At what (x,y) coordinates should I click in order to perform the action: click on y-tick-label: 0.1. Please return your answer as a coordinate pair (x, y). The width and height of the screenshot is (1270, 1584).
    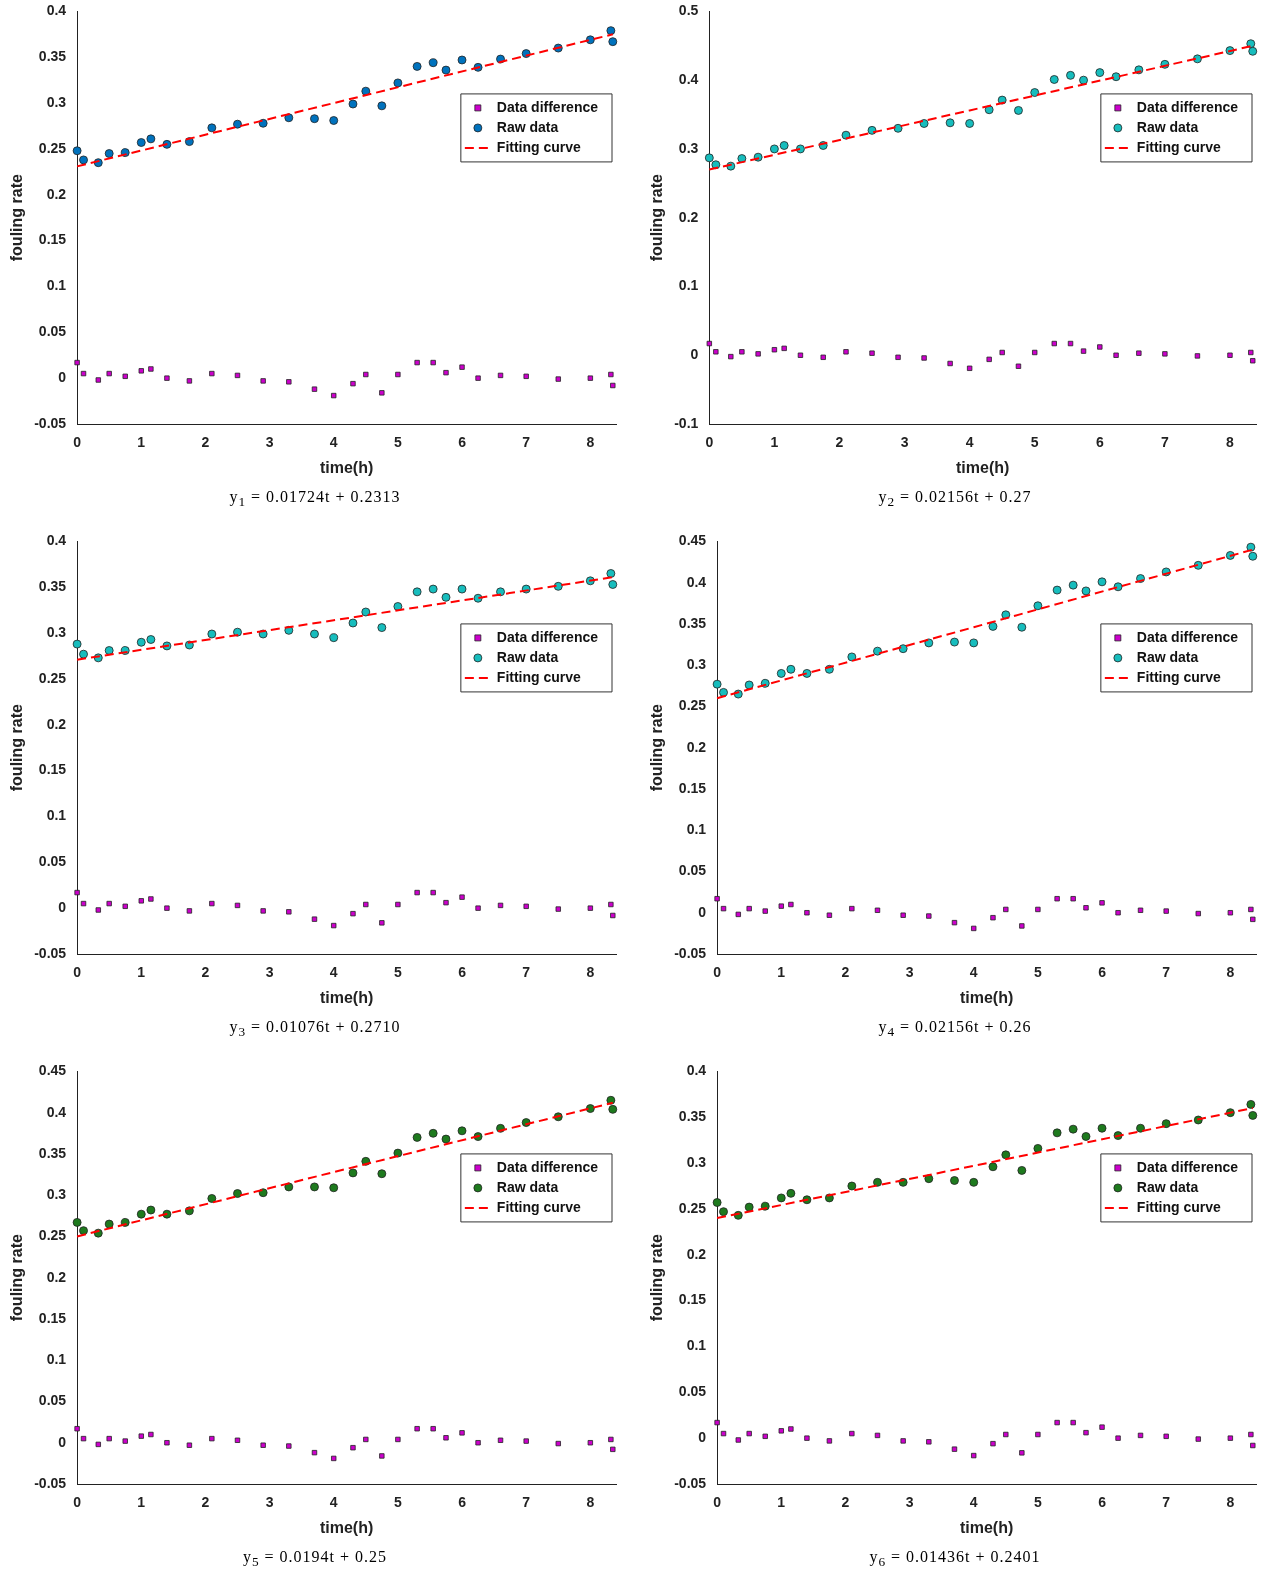
    Looking at the image, I should click on (56, 1359).